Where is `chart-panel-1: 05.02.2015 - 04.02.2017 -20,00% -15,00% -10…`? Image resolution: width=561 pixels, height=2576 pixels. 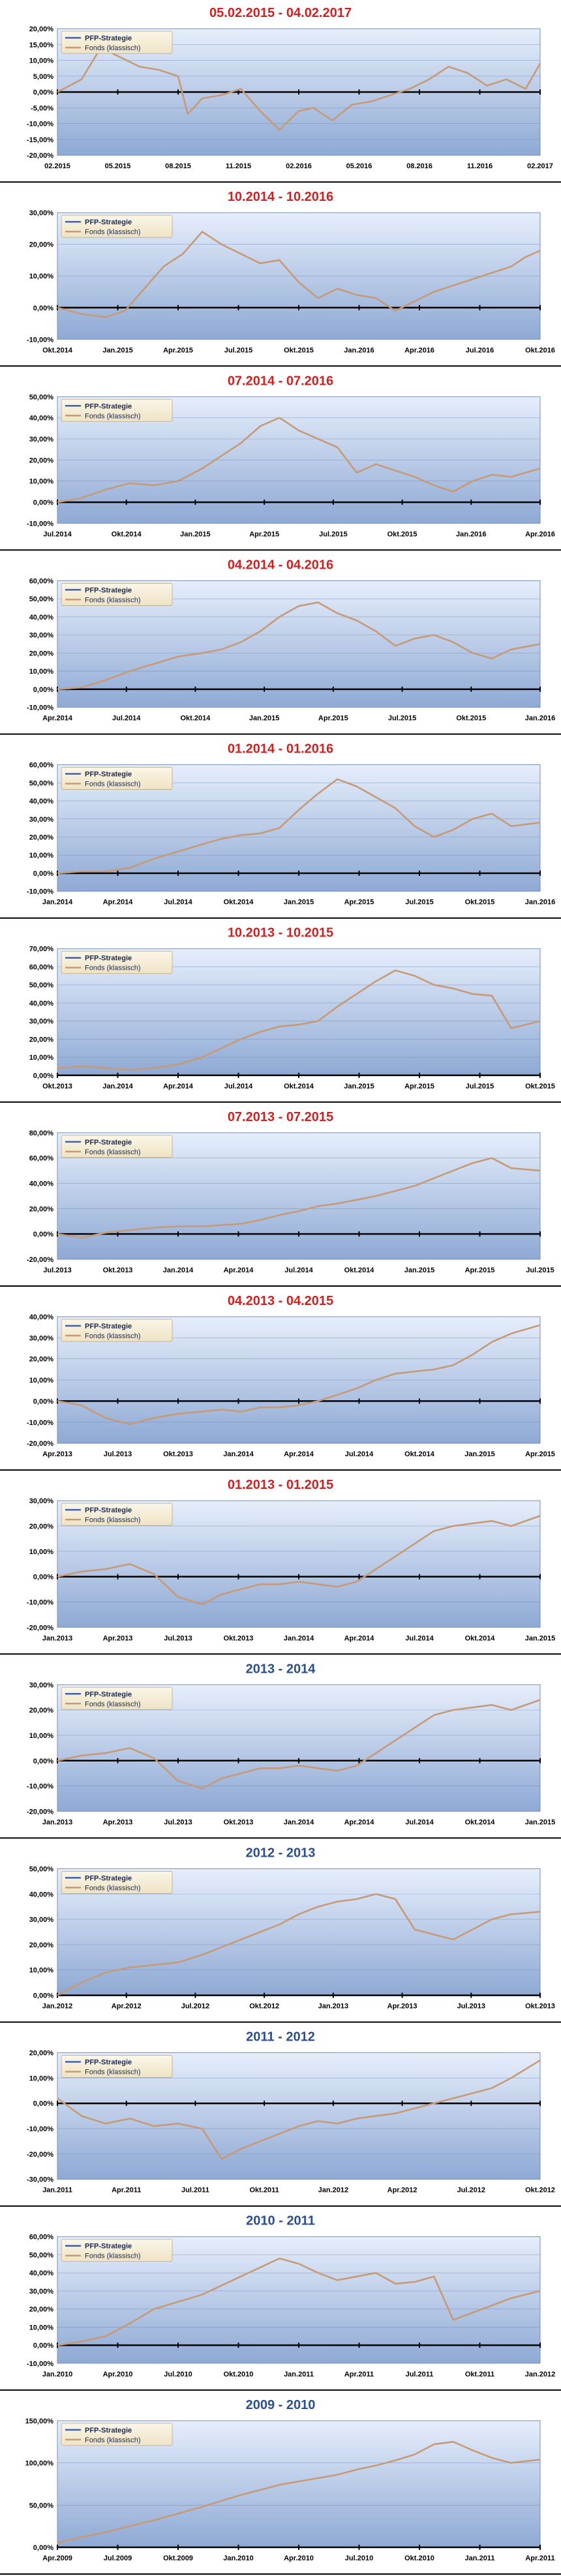 chart-panel-1: 05.02.2015 - 04.02.2017 -20,00% -15,00% -10… is located at coordinates (280, 94).